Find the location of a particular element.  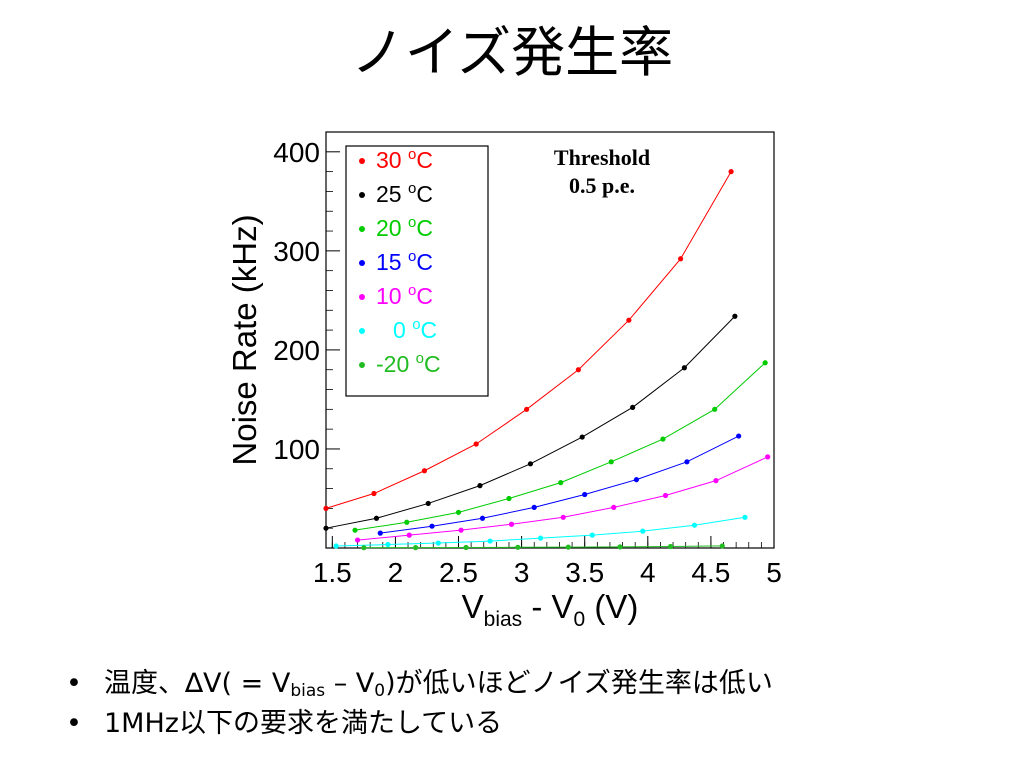

legend-item: -20 oC is located at coordinates (400, 363).